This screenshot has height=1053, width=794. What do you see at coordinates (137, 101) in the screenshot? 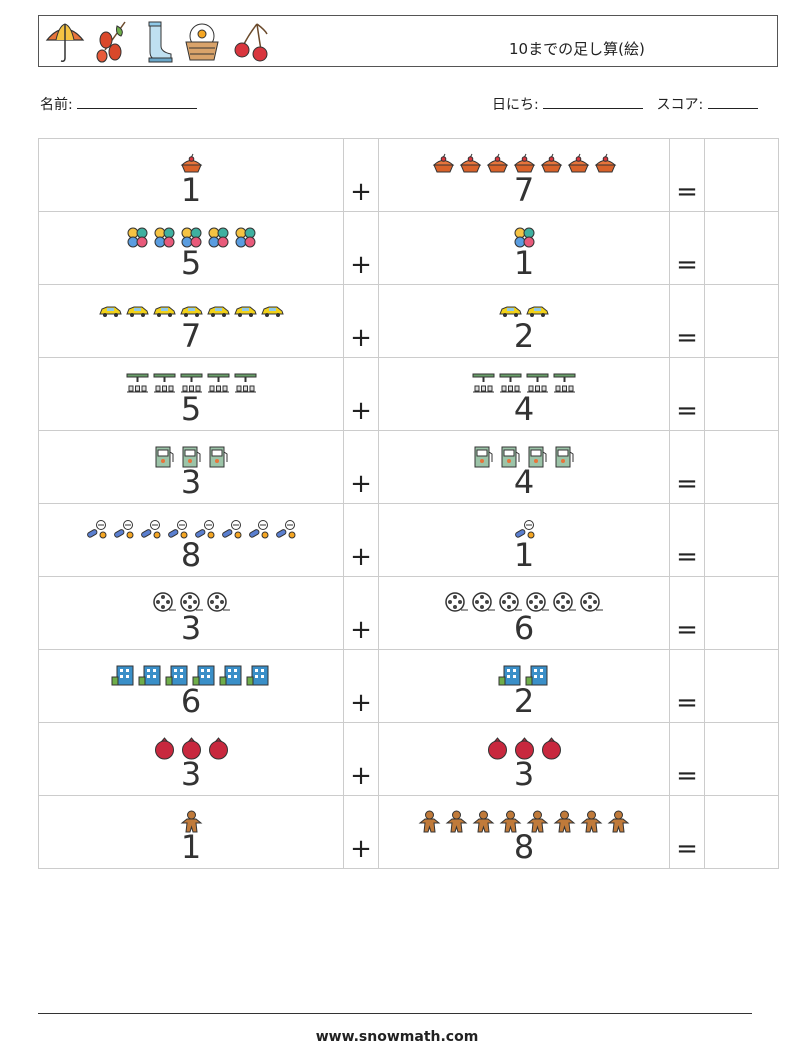
I see `name-blank` at bounding box center [137, 101].